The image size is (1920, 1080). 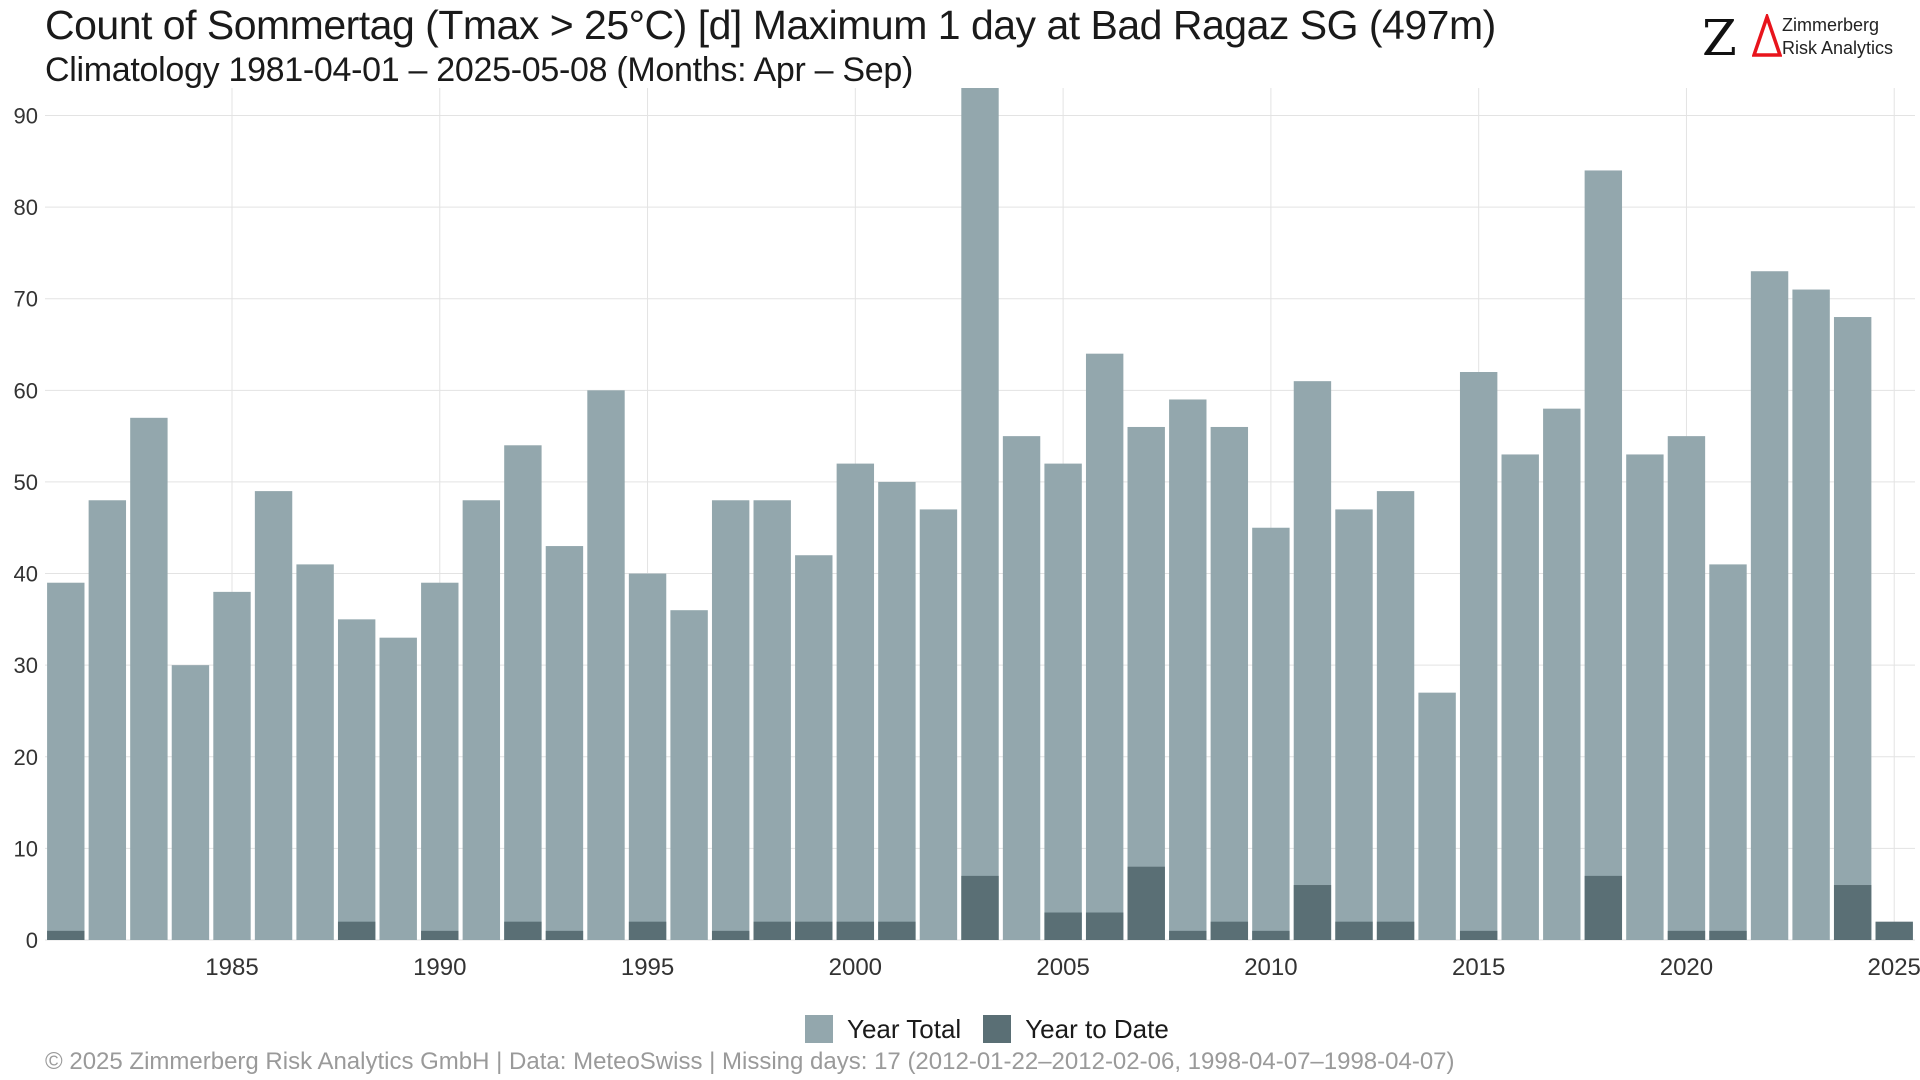 I want to click on legend: Year Total Year to Date, so click(x=992, y=1029).